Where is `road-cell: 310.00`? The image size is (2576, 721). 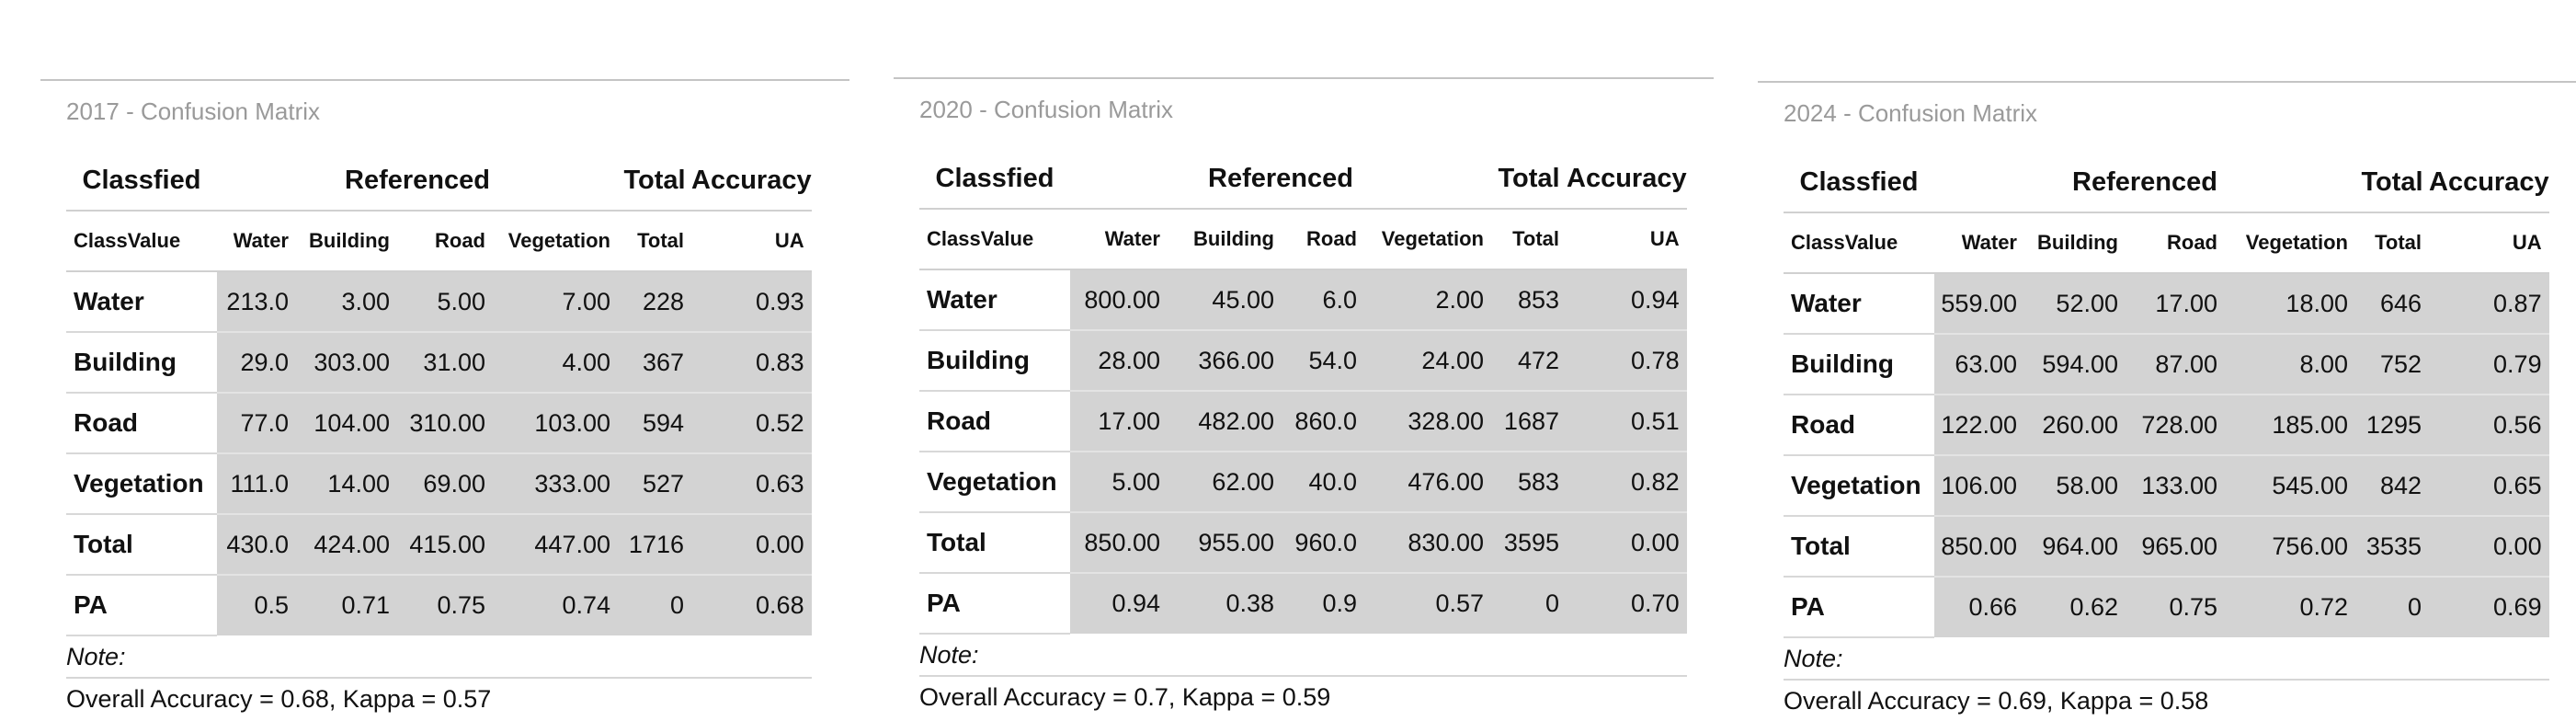
road-cell: 310.00 is located at coordinates (445, 423).